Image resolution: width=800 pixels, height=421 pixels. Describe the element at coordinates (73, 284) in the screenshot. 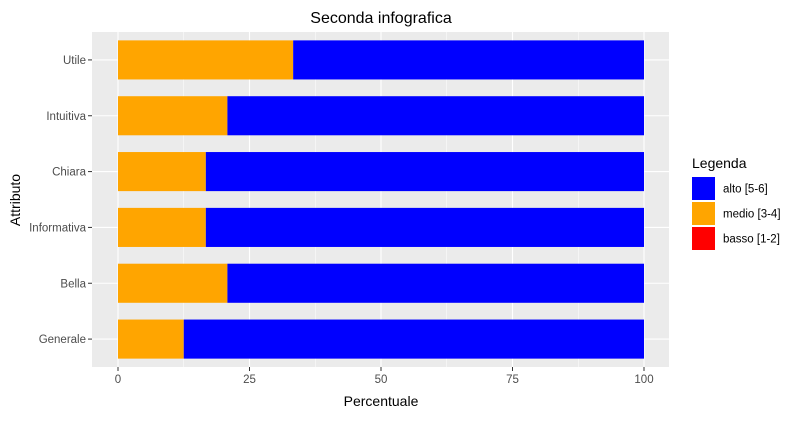

I see `y-tick-label: Bella` at that location.